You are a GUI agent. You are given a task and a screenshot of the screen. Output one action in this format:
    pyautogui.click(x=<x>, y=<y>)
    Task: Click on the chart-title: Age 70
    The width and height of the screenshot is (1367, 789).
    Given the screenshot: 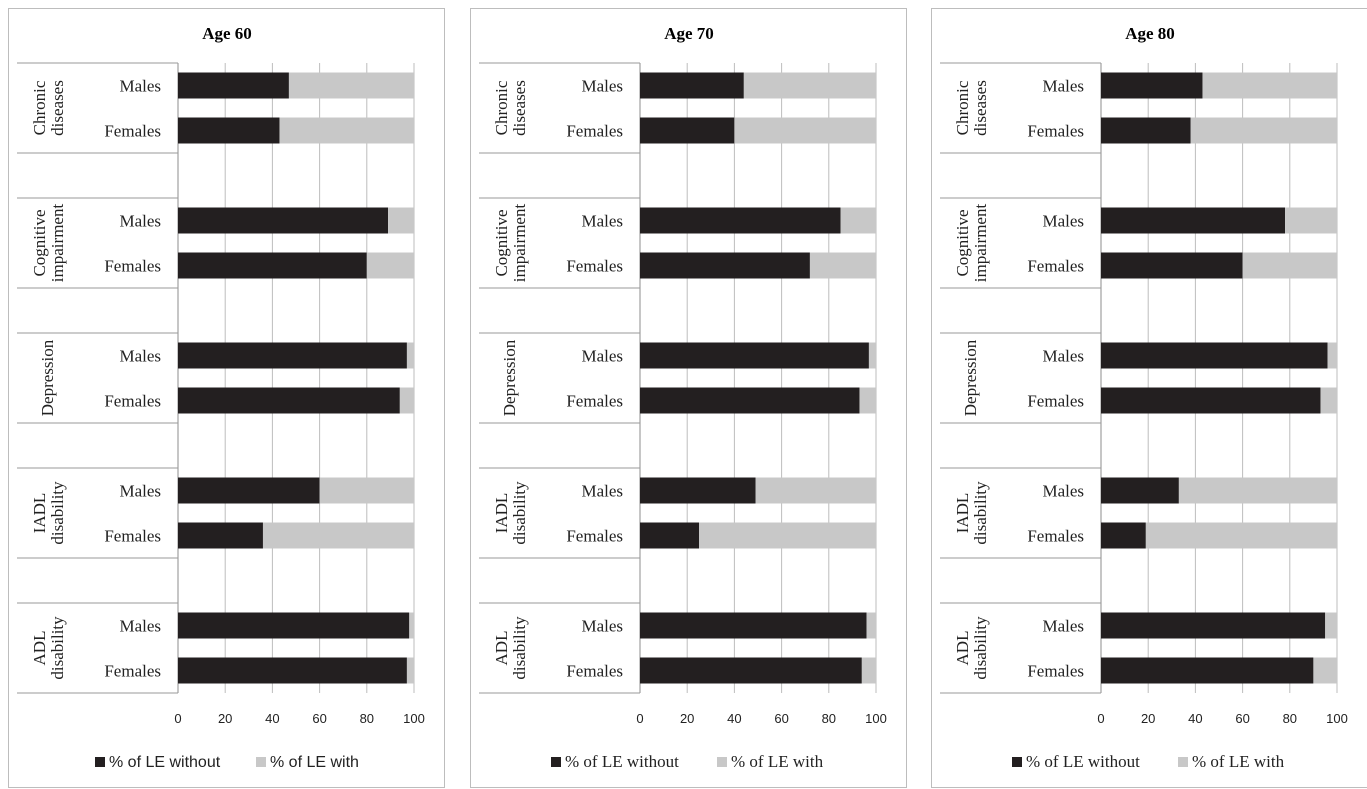 What is the action you would take?
    pyautogui.click(x=689, y=33)
    